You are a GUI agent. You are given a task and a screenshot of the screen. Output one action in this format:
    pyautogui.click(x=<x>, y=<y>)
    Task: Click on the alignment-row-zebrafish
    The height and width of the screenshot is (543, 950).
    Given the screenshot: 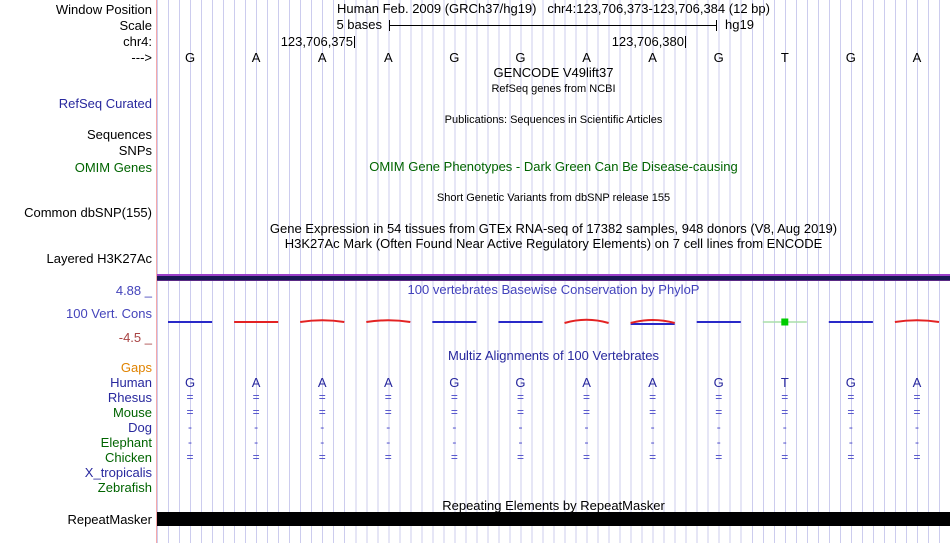 What is the action you would take?
    pyautogui.click(x=553, y=487)
    